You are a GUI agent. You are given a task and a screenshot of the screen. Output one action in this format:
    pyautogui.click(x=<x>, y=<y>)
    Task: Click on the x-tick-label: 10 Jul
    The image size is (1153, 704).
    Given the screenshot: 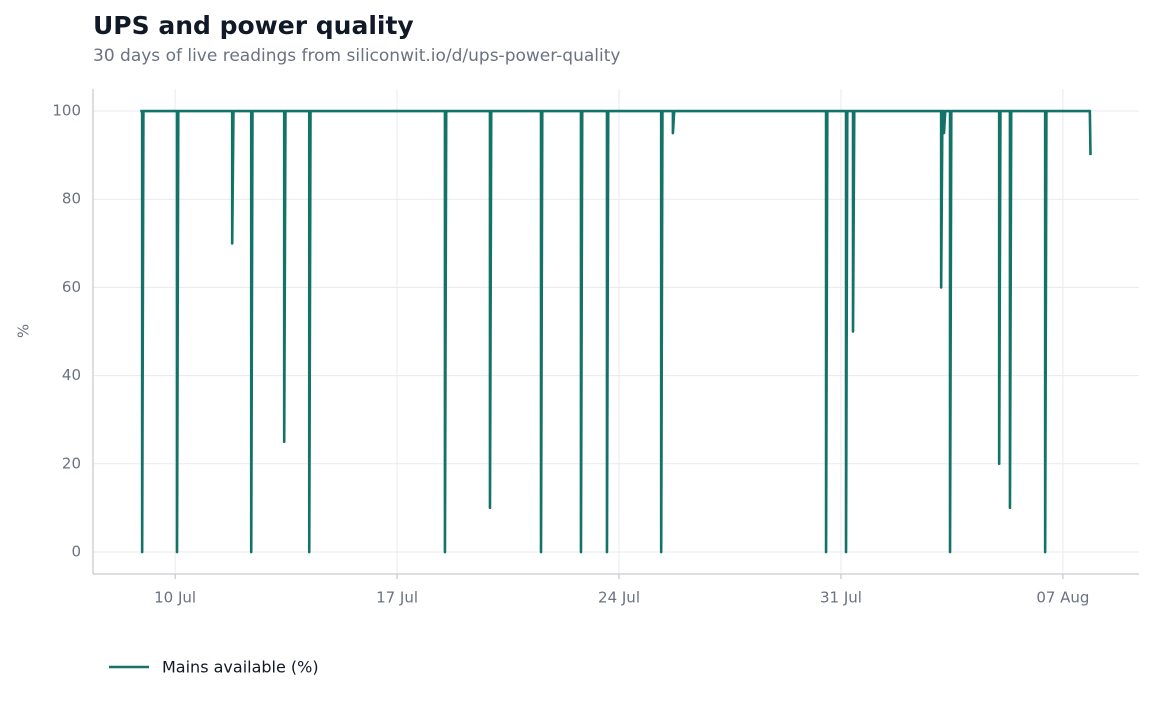 What is the action you would take?
    pyautogui.click(x=175, y=598)
    